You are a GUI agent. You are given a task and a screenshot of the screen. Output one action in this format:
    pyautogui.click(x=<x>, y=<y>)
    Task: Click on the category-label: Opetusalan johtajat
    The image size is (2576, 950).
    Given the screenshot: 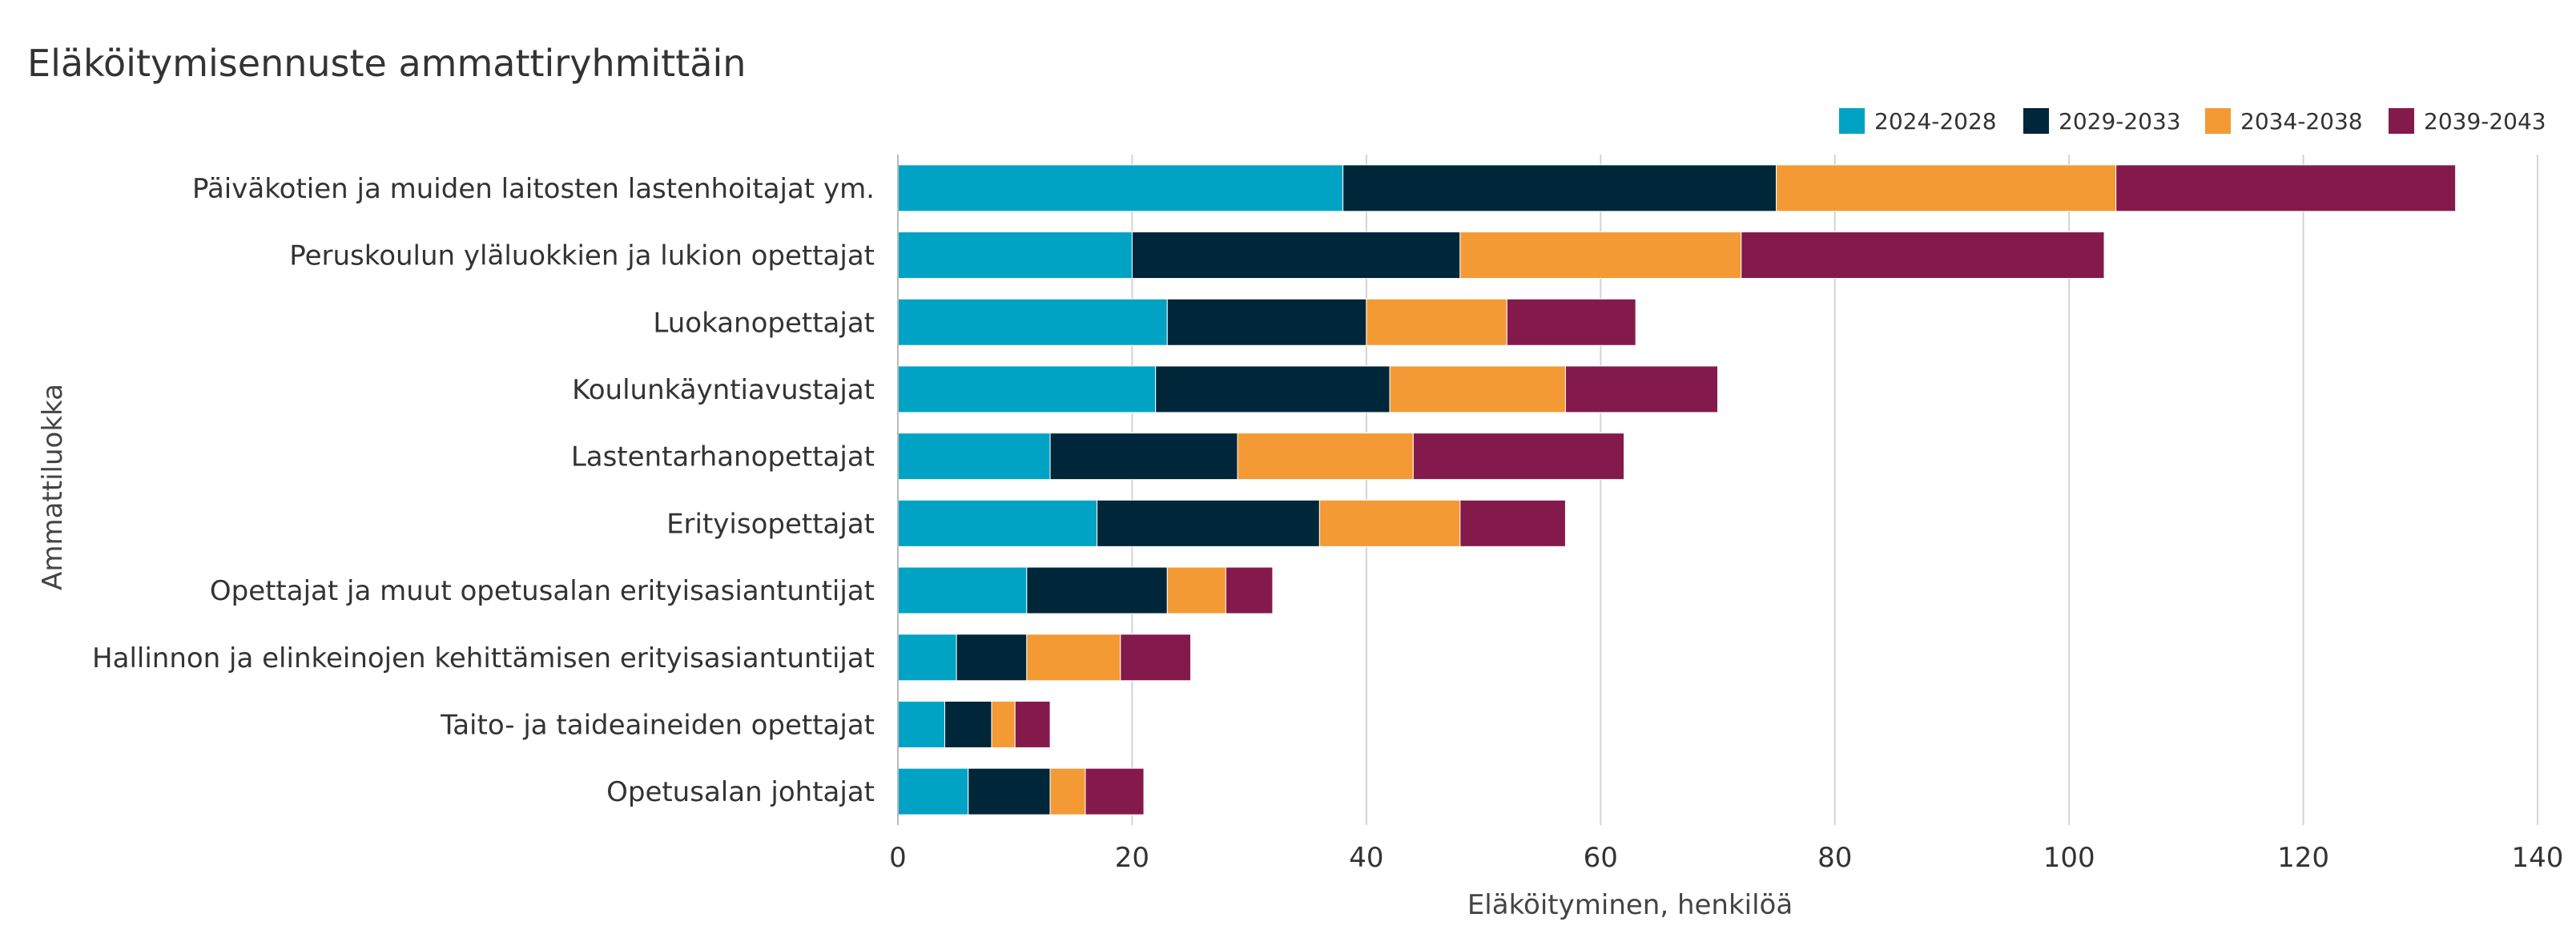 What is the action you would take?
    pyautogui.click(x=740, y=792)
    